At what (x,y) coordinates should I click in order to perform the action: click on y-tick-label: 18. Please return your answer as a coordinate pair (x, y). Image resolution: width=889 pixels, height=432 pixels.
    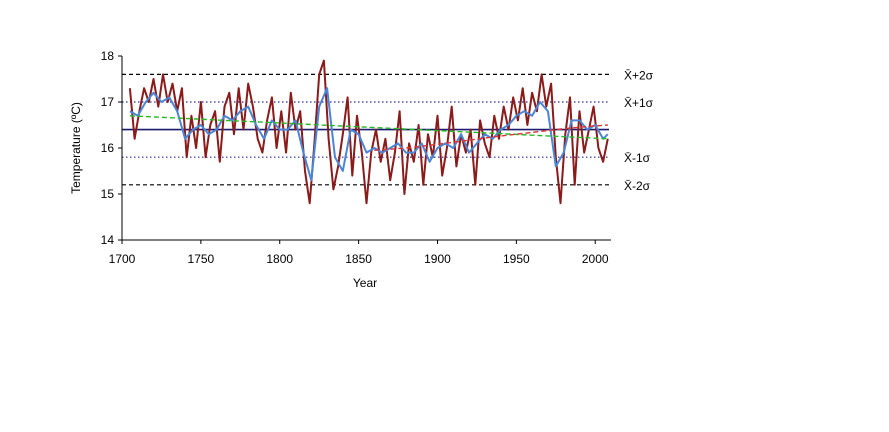
    Looking at the image, I should click on (108, 56).